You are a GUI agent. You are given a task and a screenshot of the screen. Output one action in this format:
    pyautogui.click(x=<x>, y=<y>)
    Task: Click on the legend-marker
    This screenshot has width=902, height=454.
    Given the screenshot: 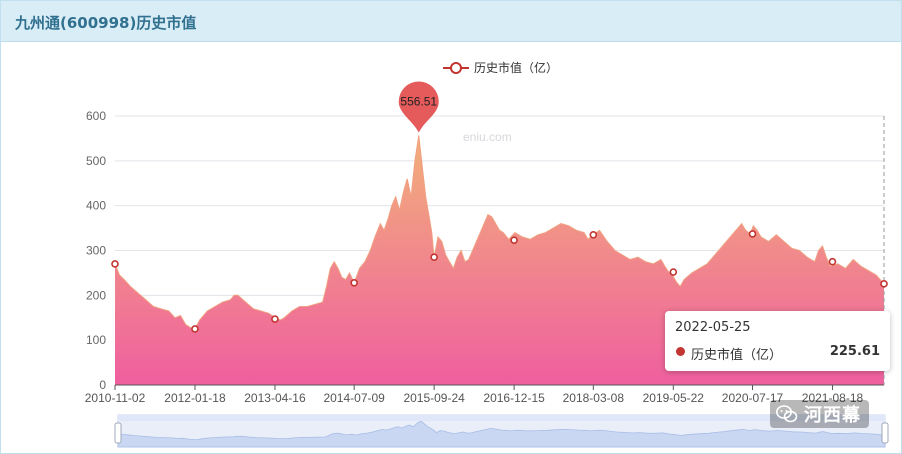 What is the action you would take?
    pyautogui.click(x=456, y=68)
    